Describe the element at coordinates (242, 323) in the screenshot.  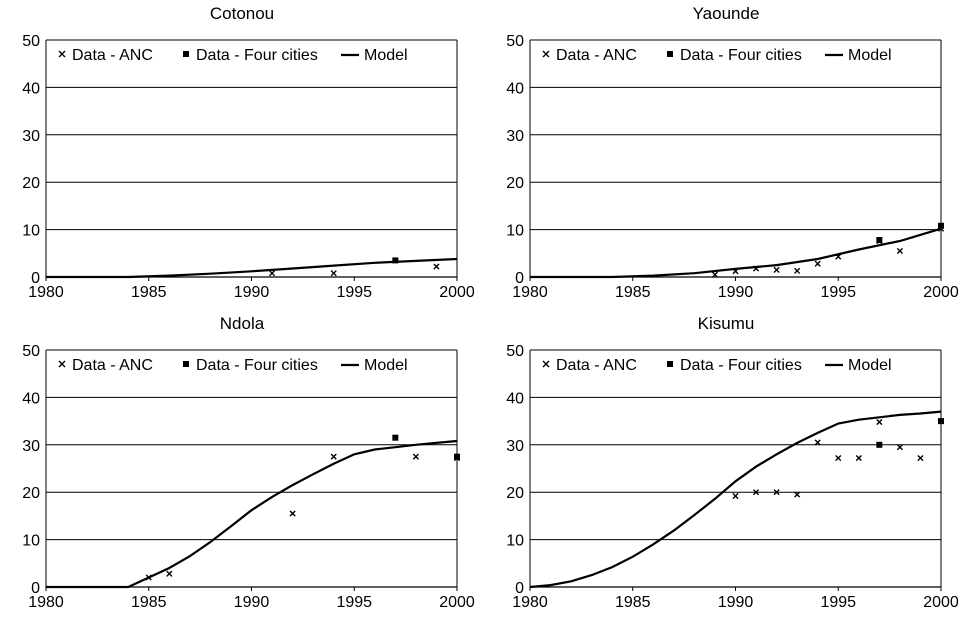
I see `chart-title: Ndola` at that location.